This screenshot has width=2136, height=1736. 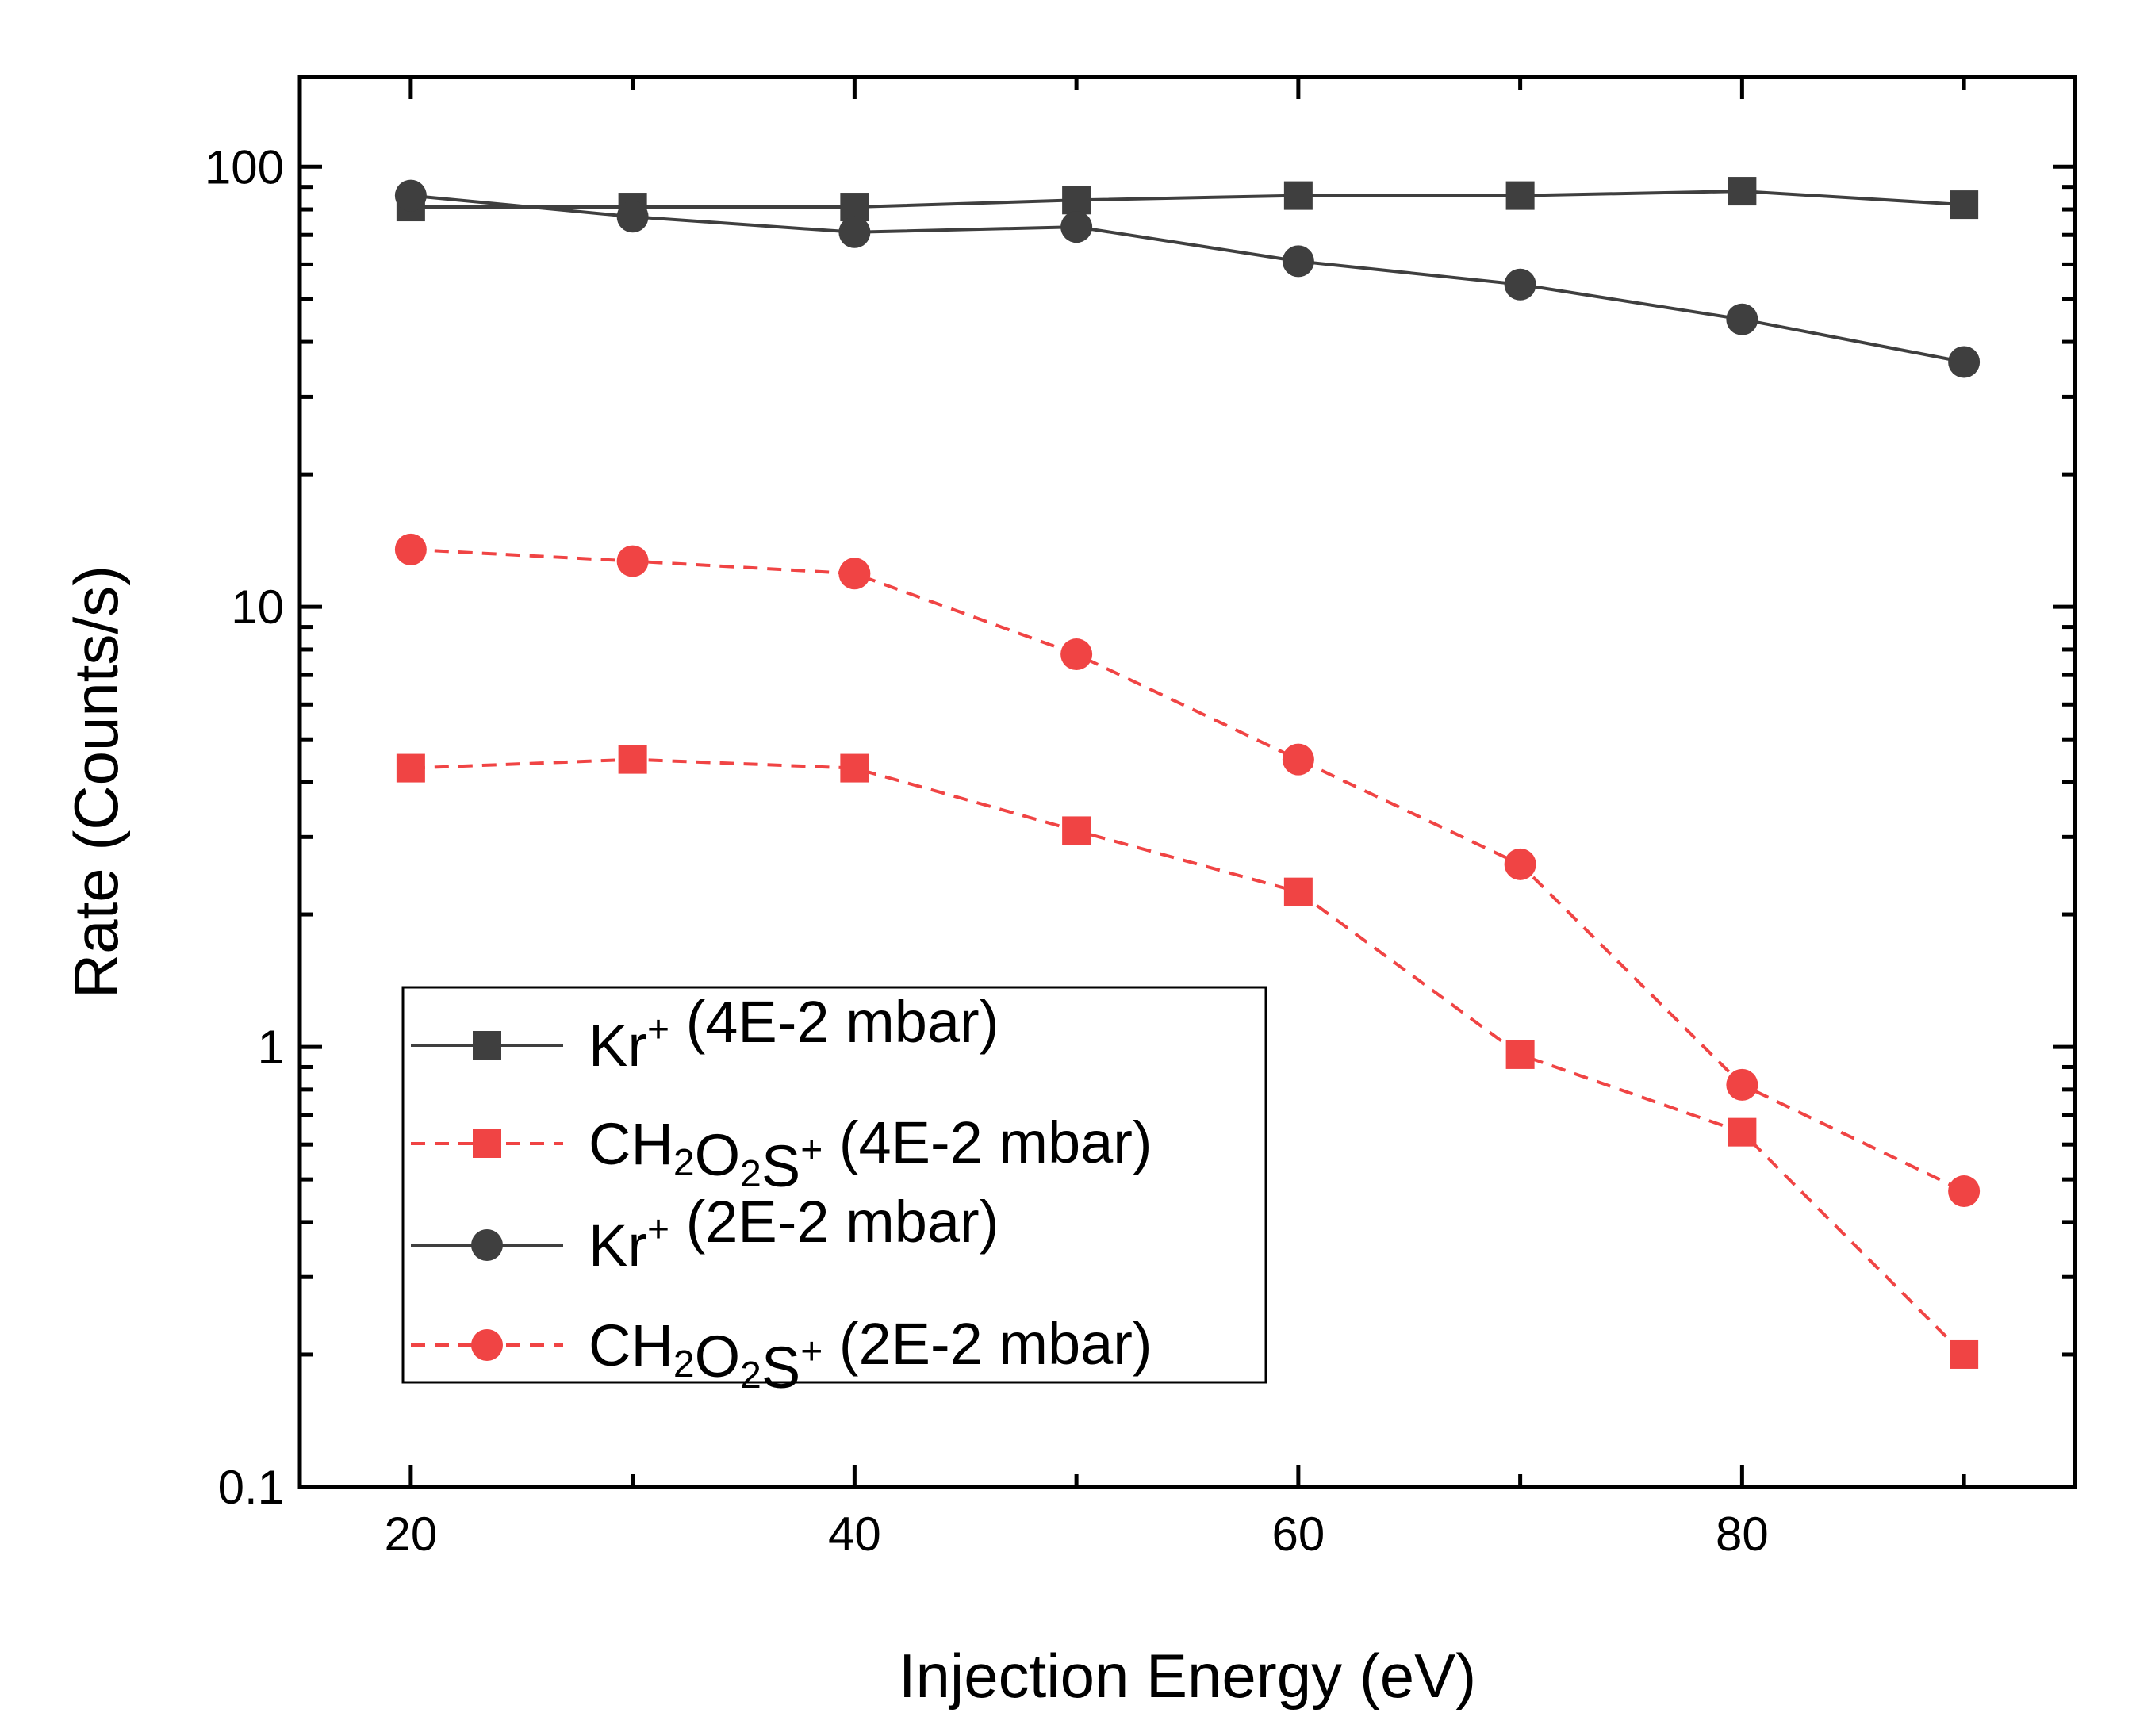 I want to click on legend-label: CH2O2S+ (4E-2 mbar), so click(x=870, y=1154).